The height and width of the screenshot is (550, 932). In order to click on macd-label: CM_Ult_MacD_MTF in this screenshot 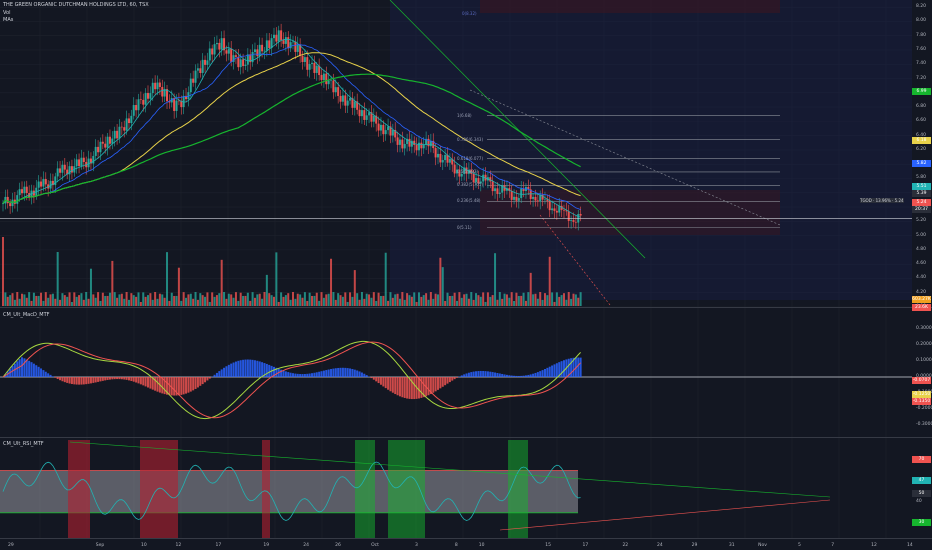, I will do `click(26, 315)`.